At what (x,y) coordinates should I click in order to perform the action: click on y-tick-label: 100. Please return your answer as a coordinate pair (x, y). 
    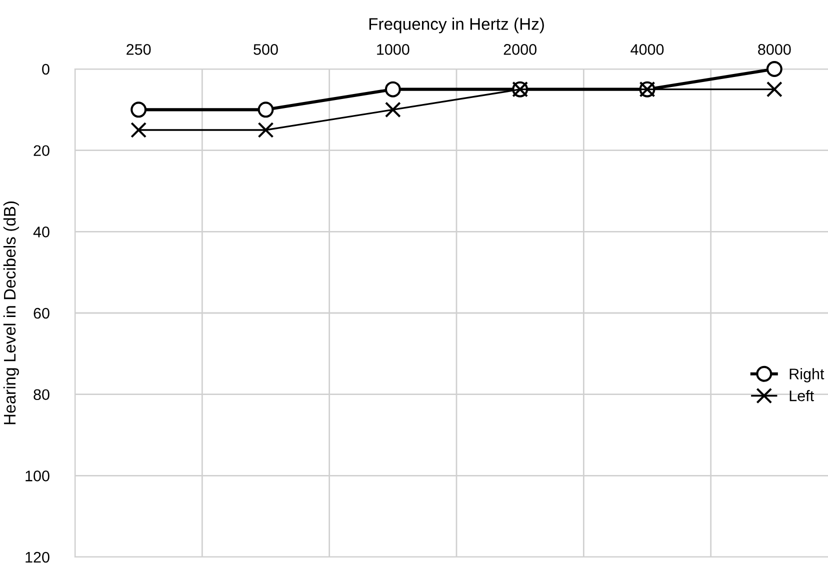
    Looking at the image, I should click on (38, 476).